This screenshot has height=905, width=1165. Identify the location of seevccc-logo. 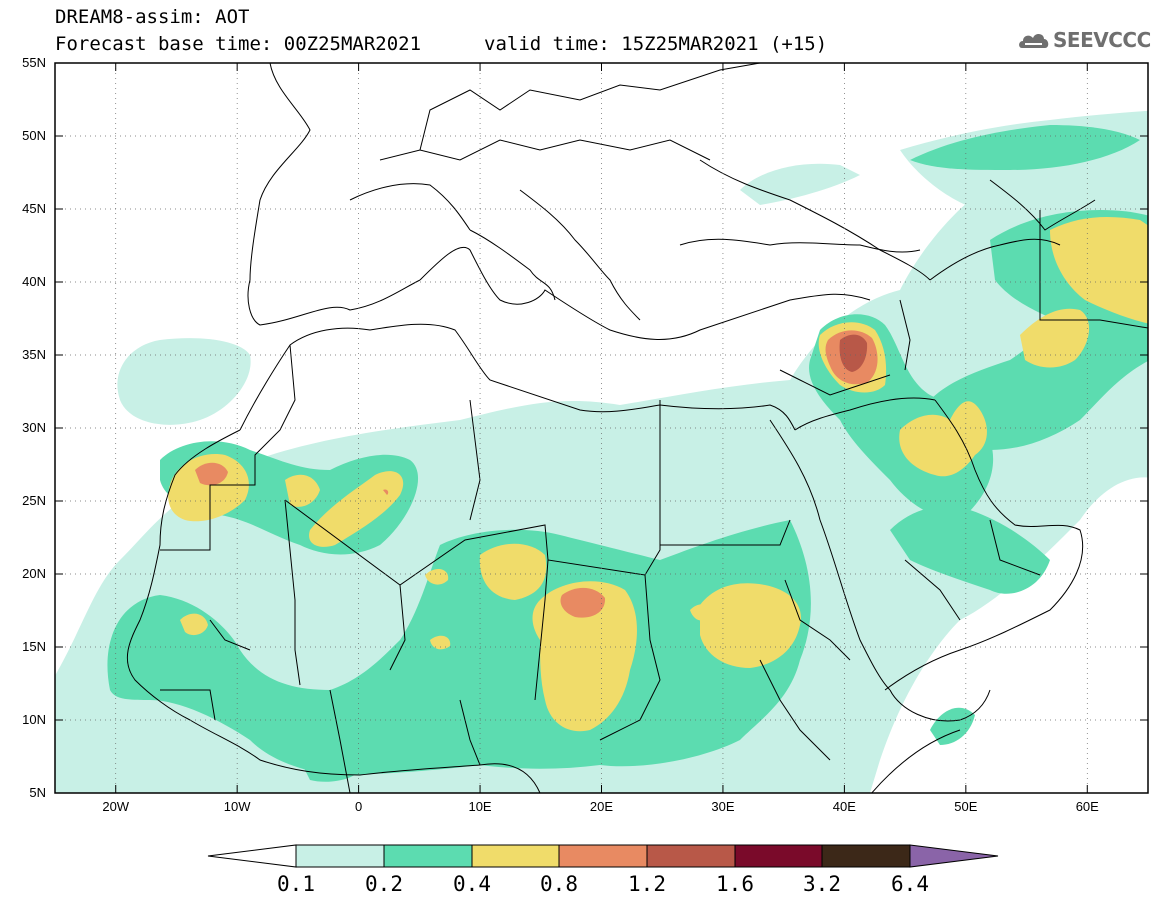
(1034, 40).